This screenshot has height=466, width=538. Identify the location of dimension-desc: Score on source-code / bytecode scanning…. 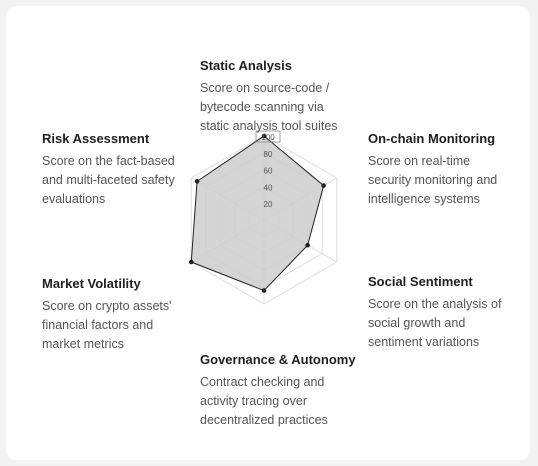
(269, 107).